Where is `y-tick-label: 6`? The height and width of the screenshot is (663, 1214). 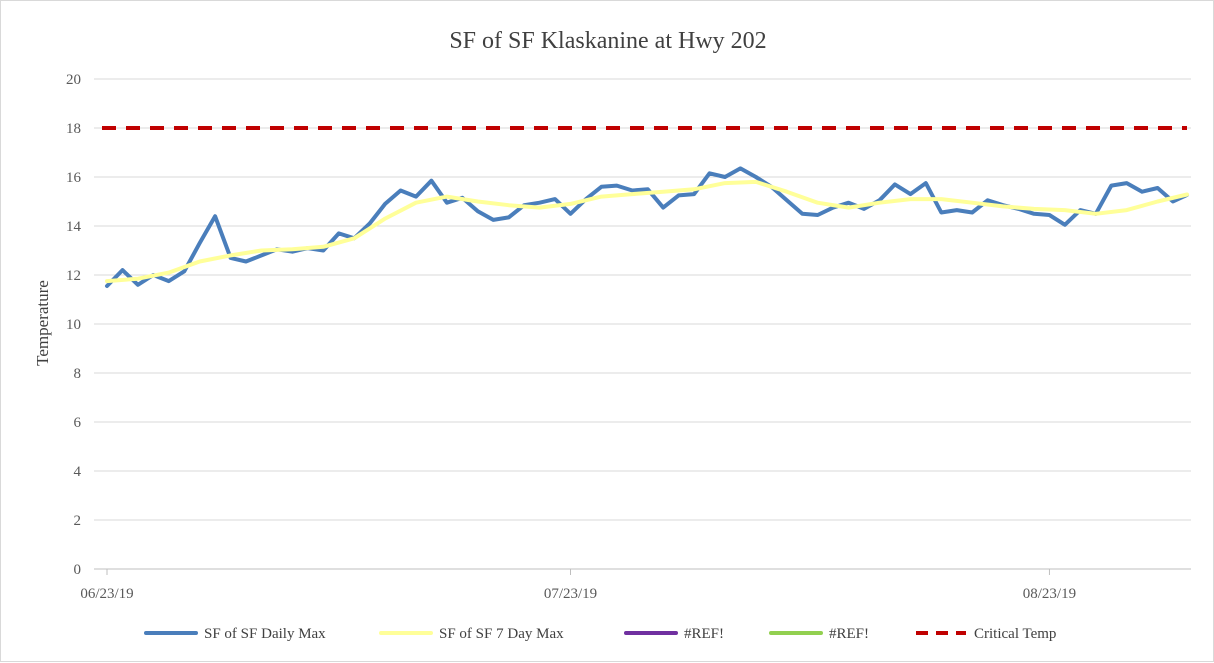
y-tick-label: 6 is located at coordinates (78, 423).